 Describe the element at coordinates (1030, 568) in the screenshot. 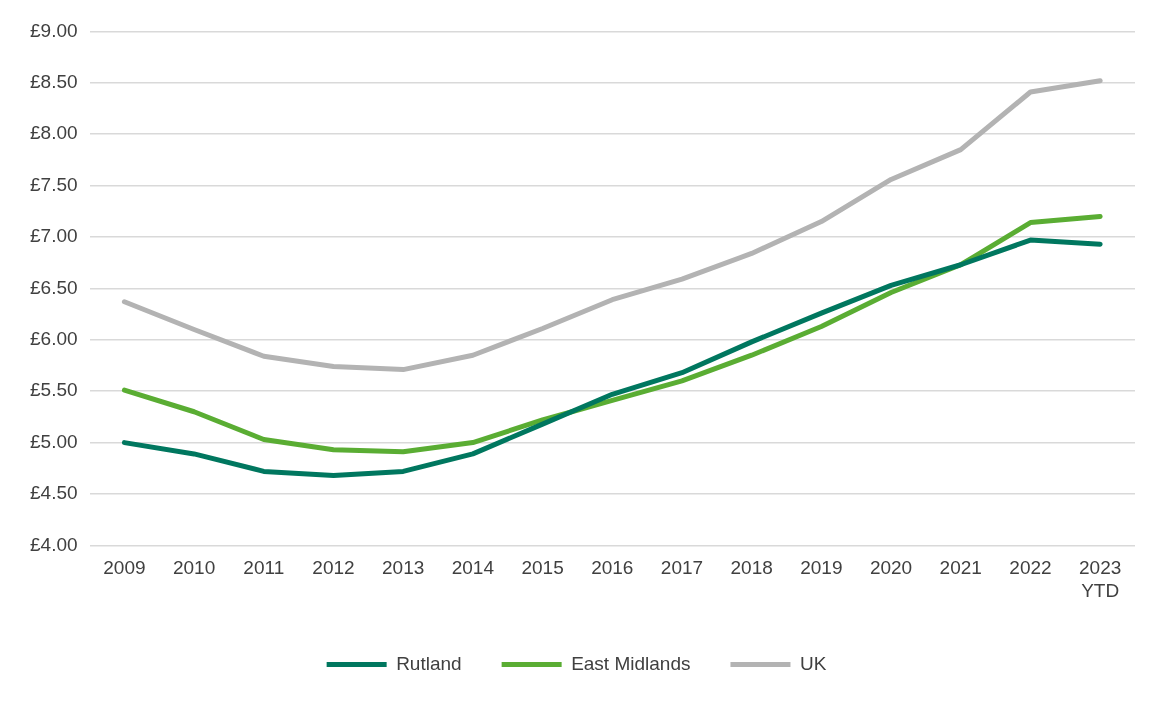

I see `x-tick-label: 2022` at that location.